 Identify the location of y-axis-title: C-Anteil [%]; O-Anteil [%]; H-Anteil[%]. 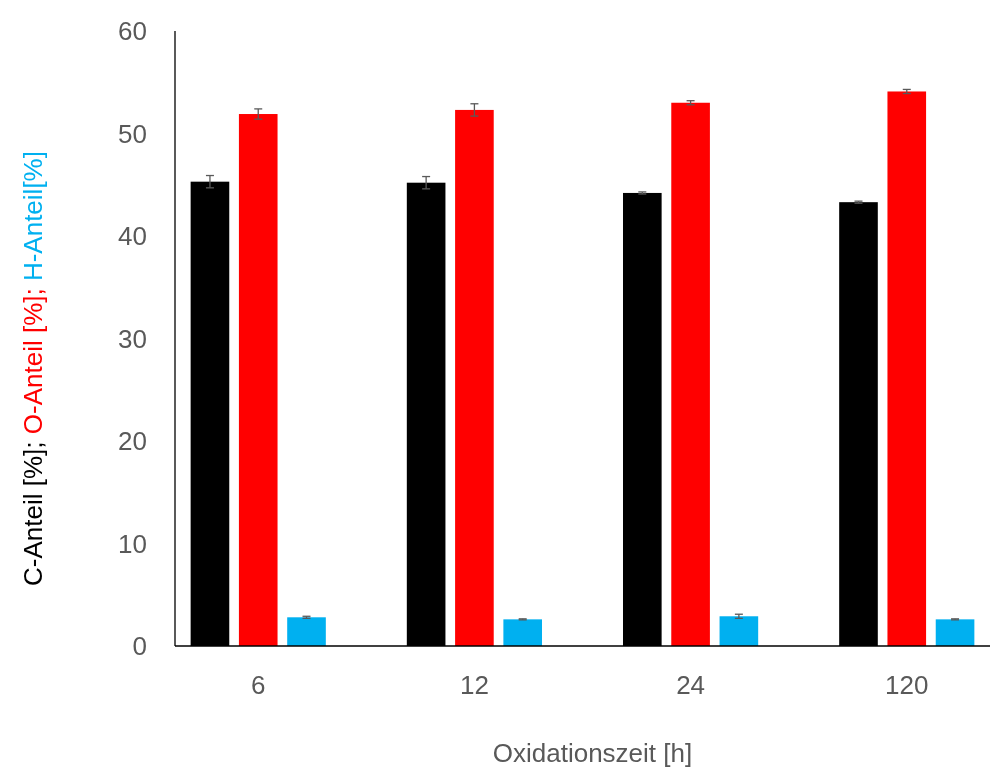
(33, 368).